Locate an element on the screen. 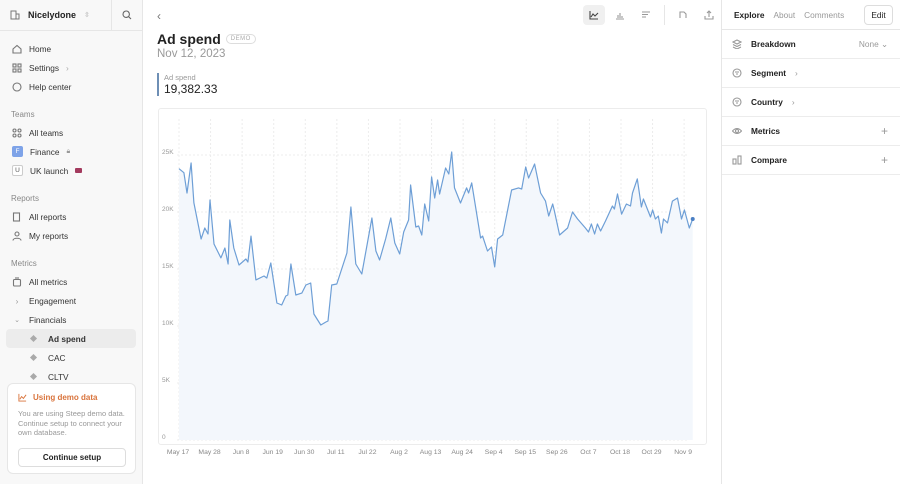 This screenshot has height=484, width=900. nav-help-center: Help center is located at coordinates (71, 86).